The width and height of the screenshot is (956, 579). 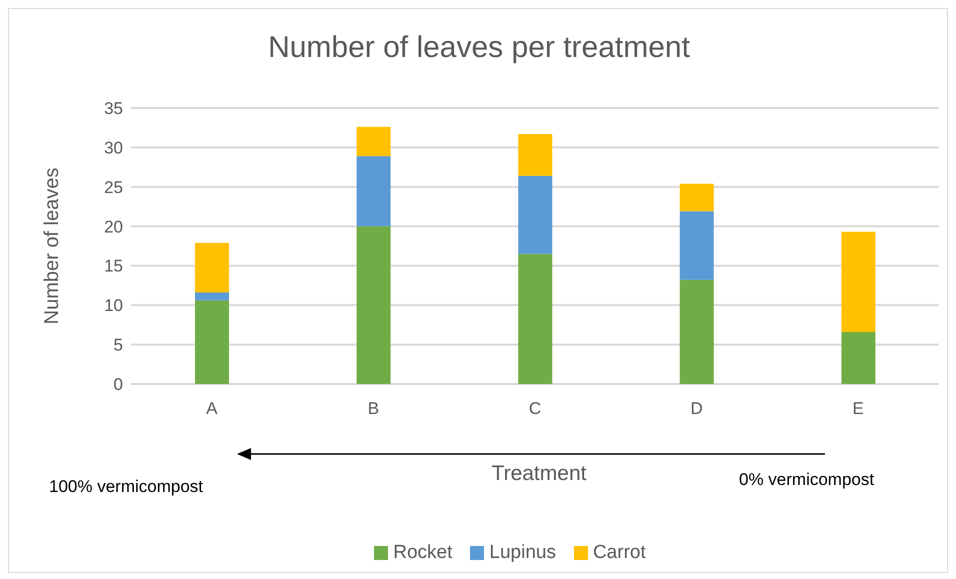 I want to click on chart-title: Number of leaves per treatment, so click(x=479, y=48).